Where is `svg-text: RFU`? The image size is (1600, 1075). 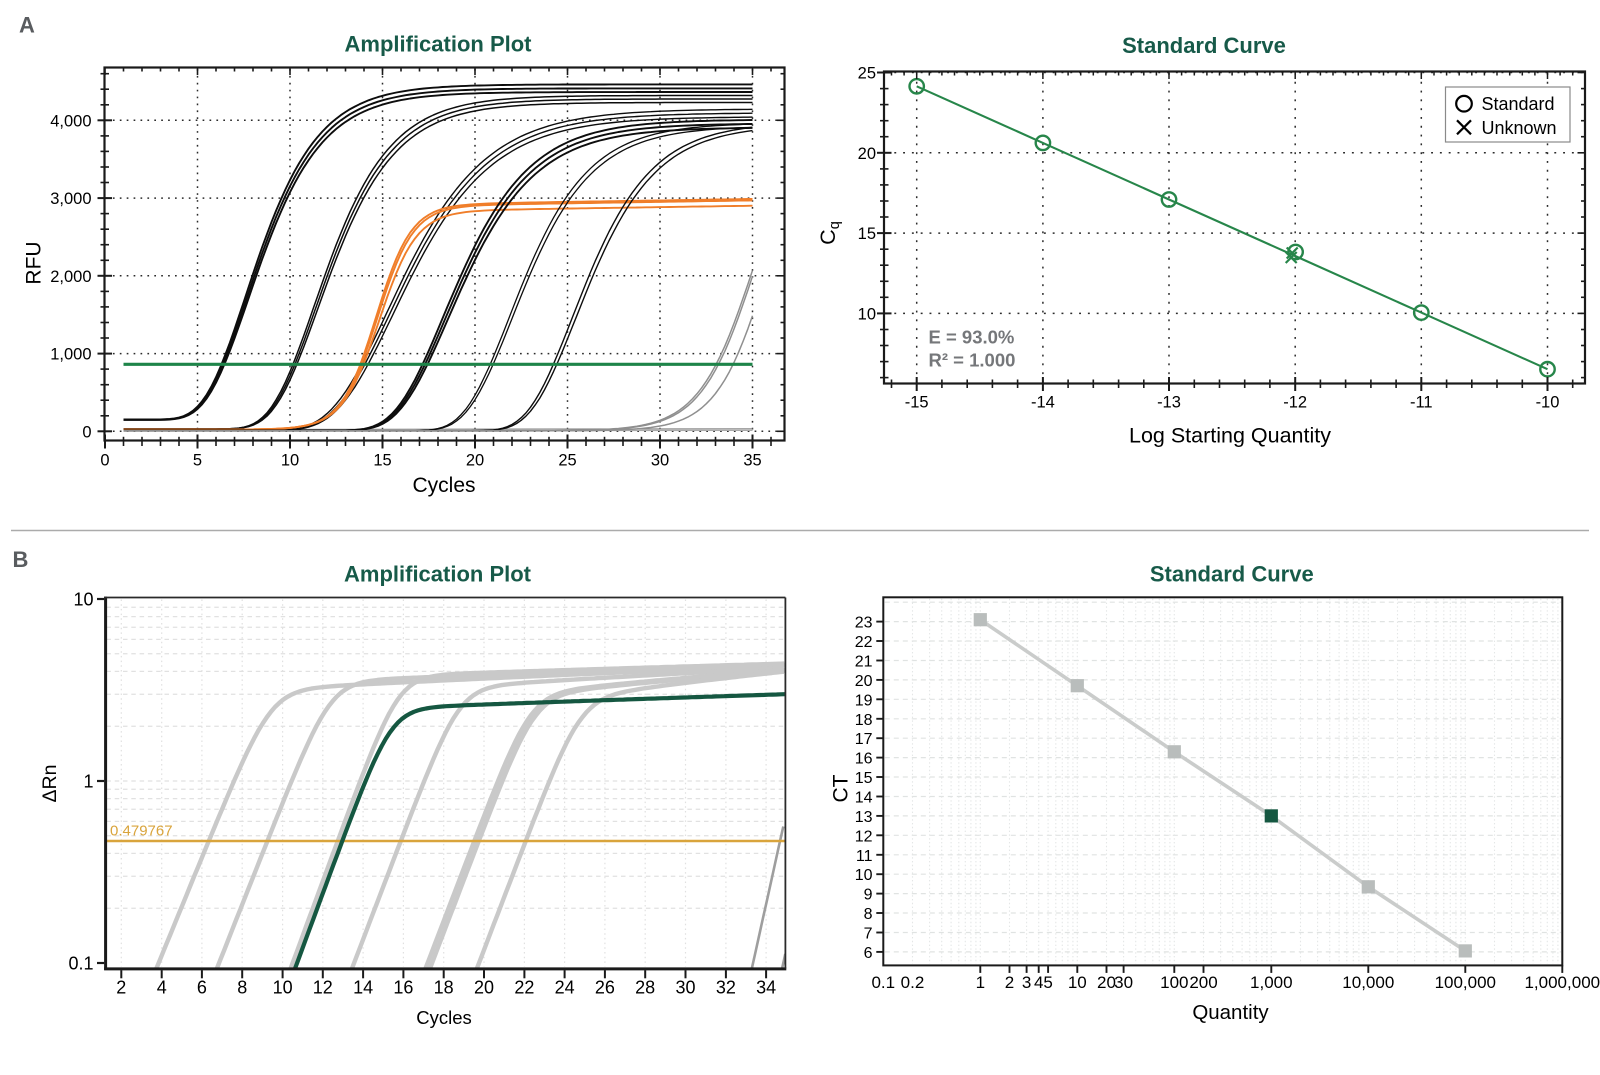
svg-text: RFU is located at coordinates (34, 262).